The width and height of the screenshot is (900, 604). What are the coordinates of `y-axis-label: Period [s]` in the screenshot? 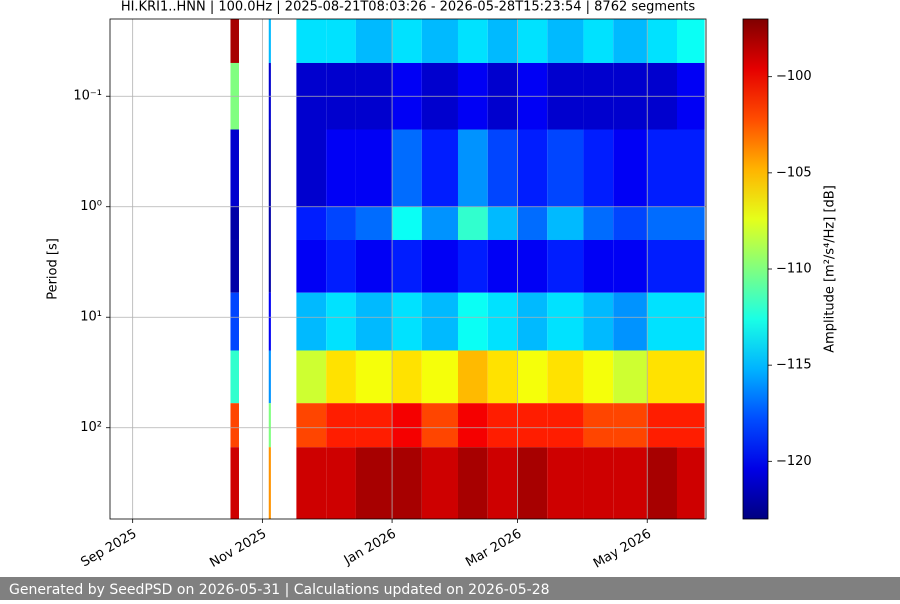 It's located at (53, 269).